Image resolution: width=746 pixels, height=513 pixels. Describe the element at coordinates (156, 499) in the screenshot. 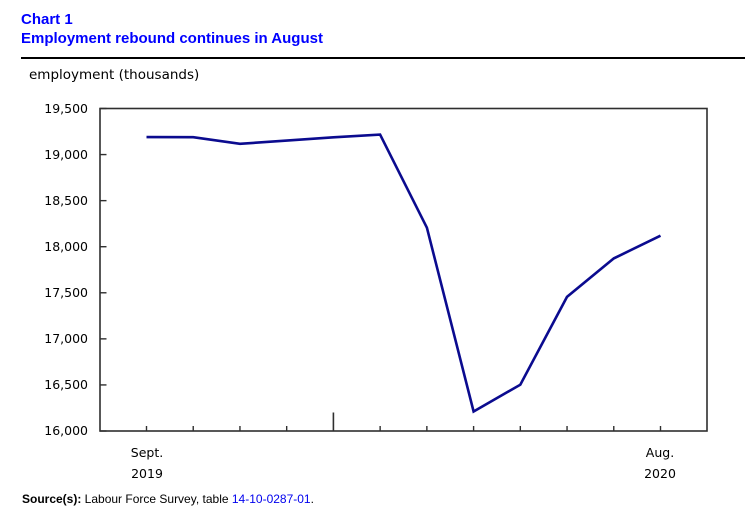

I see `source-text: Labour Force Survey, table` at that location.